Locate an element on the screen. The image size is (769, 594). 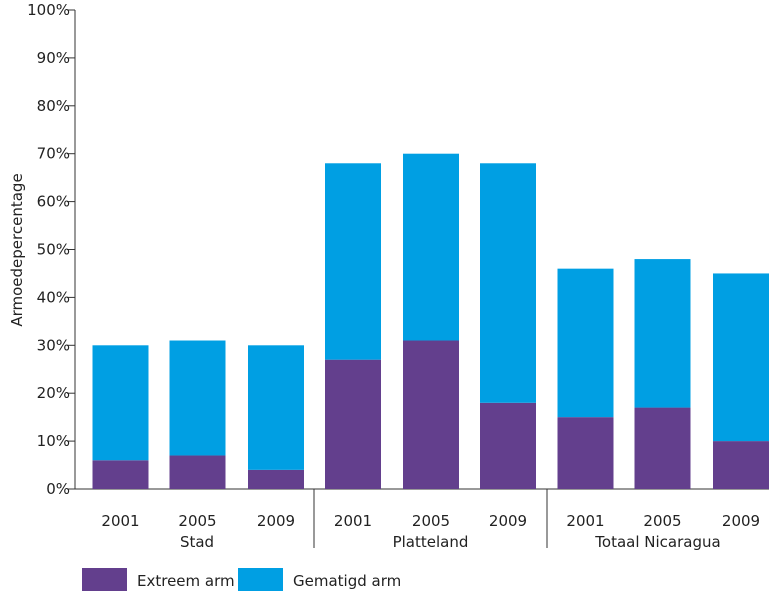
y-axis-ticks: 0% 10% 20% 30% 40% 50% 60% 70% 80% 90% 100% is located at coordinates (51, 249).